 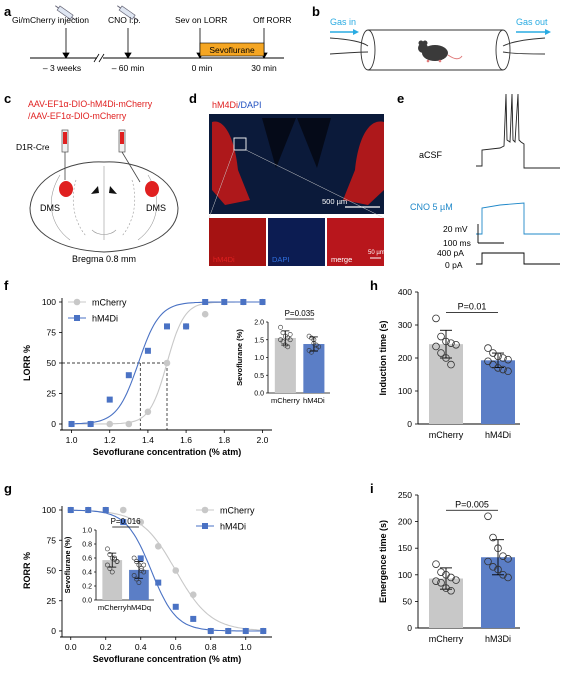 What do you see at coordinates (186, 440) in the screenshot?
I see `x-tick-label: 1.6` at bounding box center [186, 440].